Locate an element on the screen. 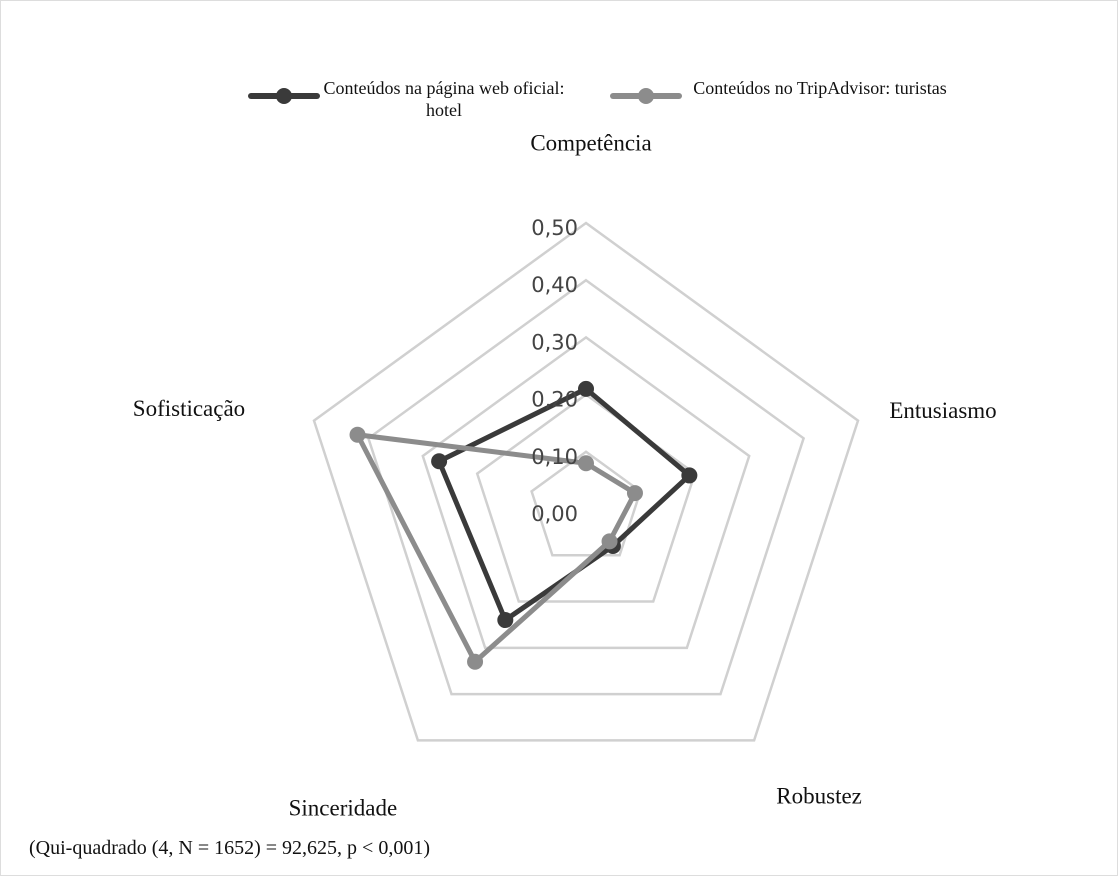 The width and height of the screenshot is (1118, 876). tick-label: 0,40 is located at coordinates (554, 285).